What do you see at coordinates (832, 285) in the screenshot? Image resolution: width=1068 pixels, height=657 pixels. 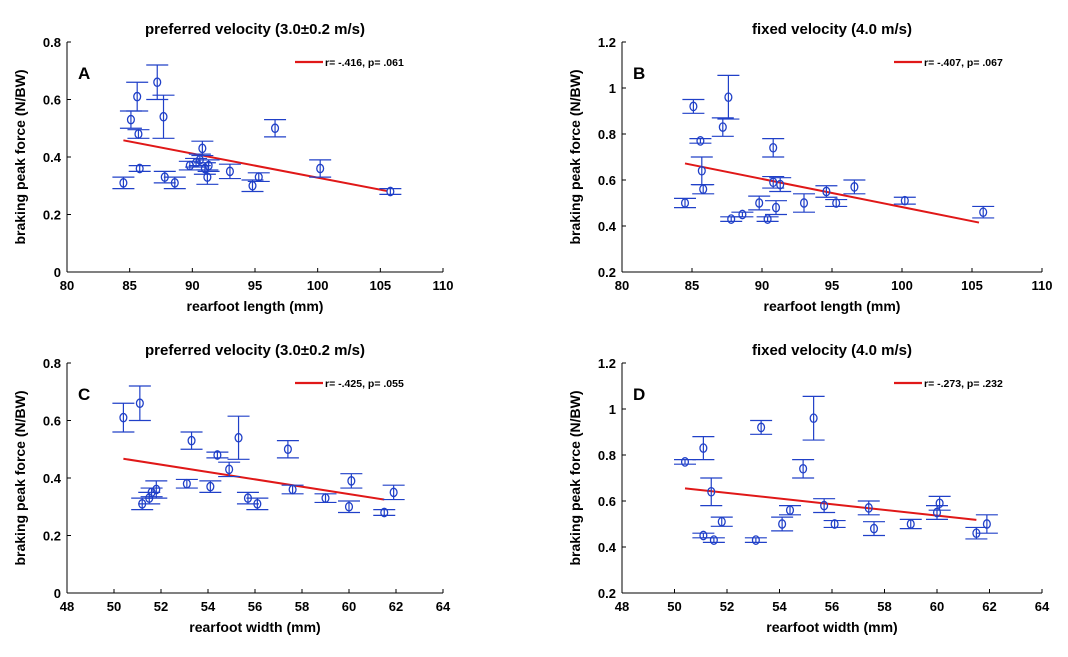 I see `x-tick-label: 95` at bounding box center [832, 285].